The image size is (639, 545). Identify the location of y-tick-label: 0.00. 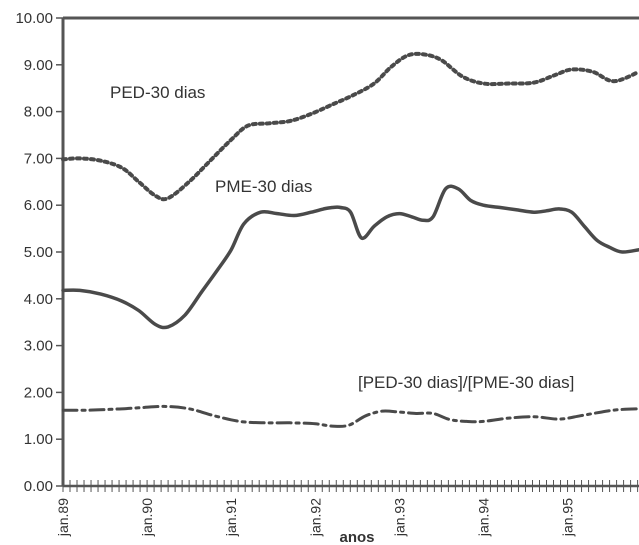
(38, 486).